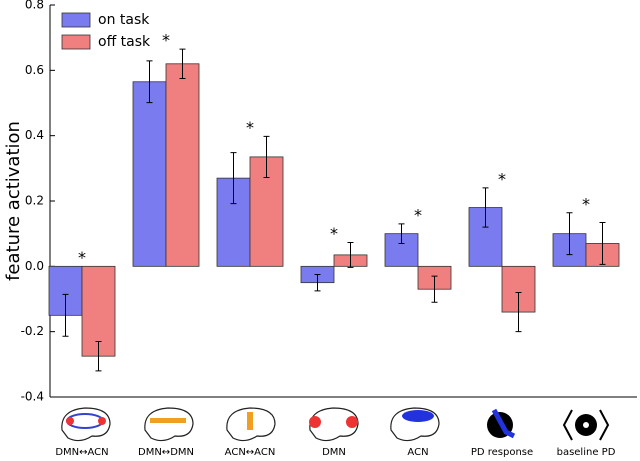 Image resolution: width=640 pixels, height=461 pixels. What do you see at coordinates (34, 135) in the screenshot?
I see `y-tick-label: 0.4` at bounding box center [34, 135].